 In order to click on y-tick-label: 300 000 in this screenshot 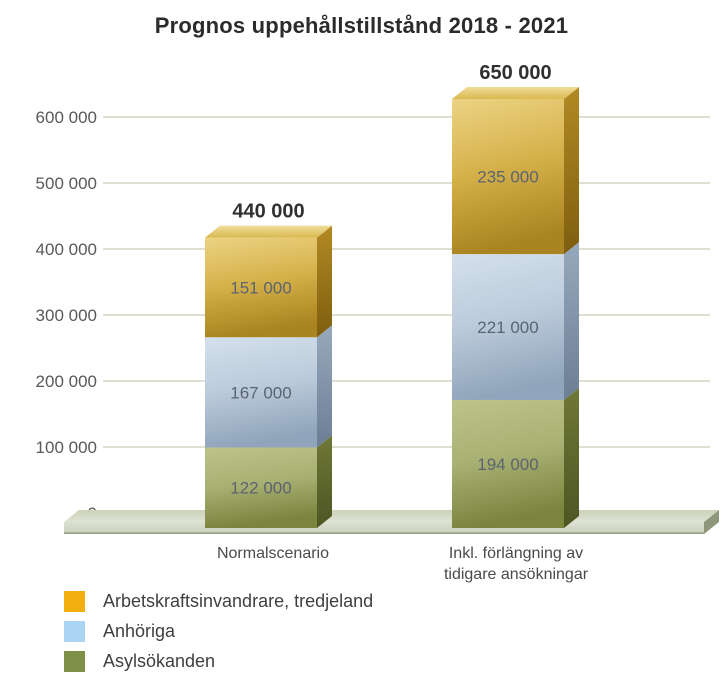, I will do `click(66, 315)`.